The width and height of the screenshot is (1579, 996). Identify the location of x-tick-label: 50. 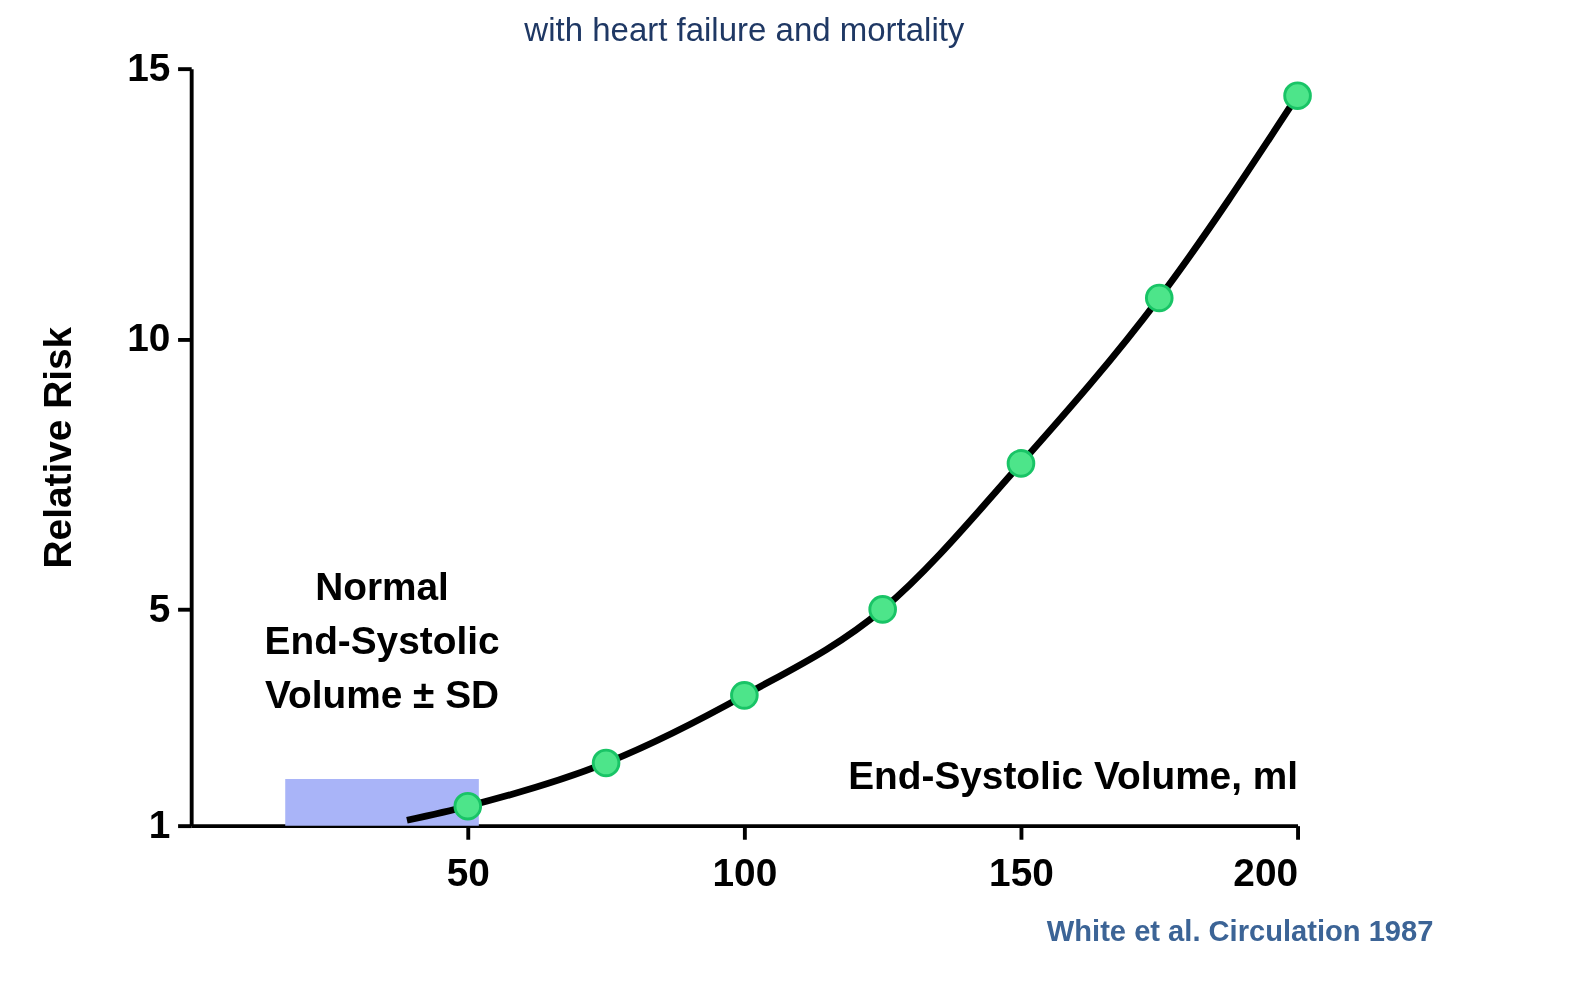
(468, 873).